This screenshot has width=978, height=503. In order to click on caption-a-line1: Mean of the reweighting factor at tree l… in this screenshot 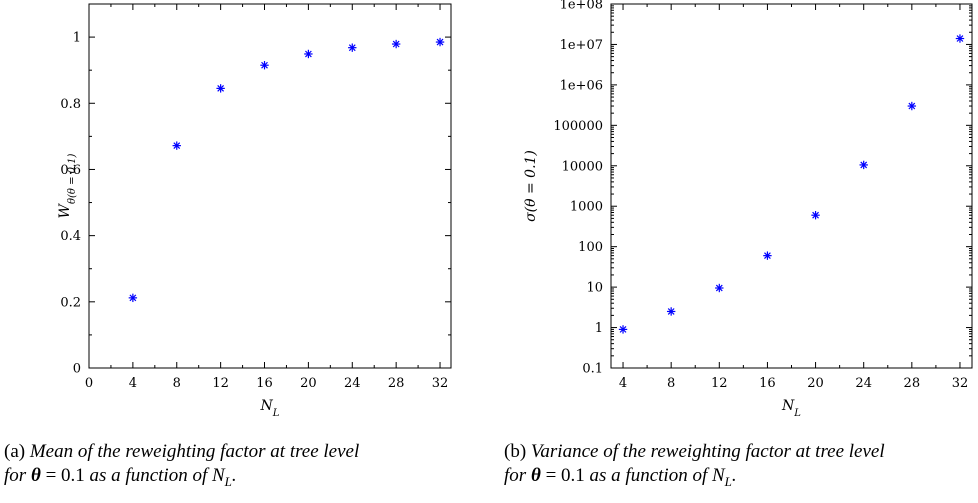, I will do `click(194, 451)`.